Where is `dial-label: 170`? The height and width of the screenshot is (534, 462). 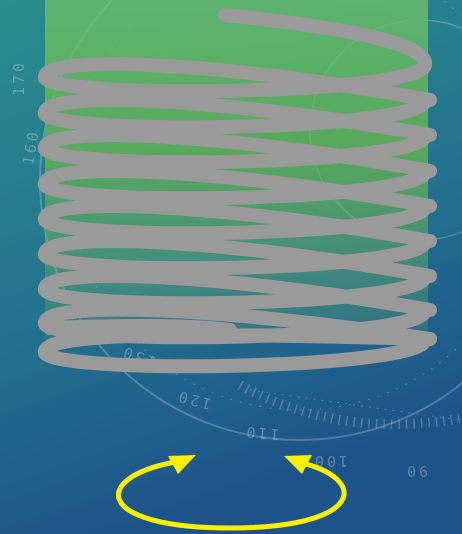
dial-label: 170 is located at coordinates (19, 78).